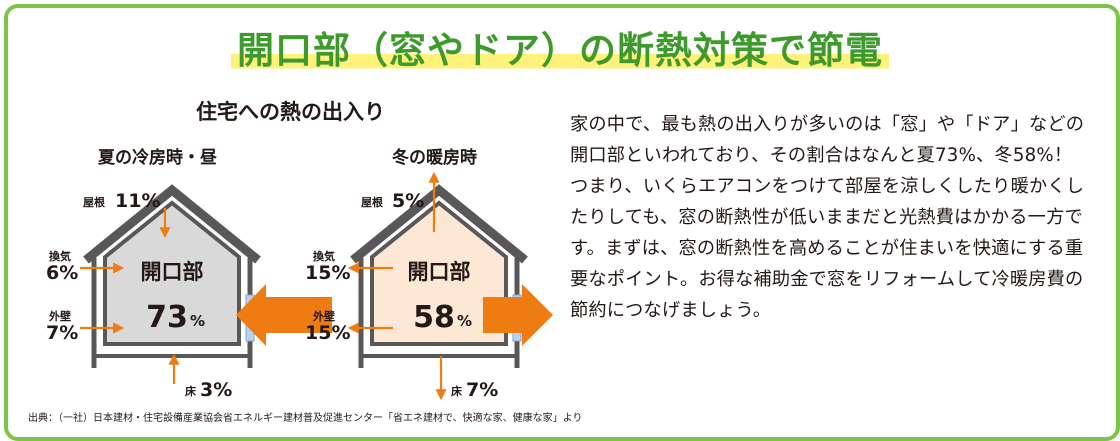 This screenshot has height=441, width=1120. I want to click on summer-floor-label: 床, so click(191, 391).